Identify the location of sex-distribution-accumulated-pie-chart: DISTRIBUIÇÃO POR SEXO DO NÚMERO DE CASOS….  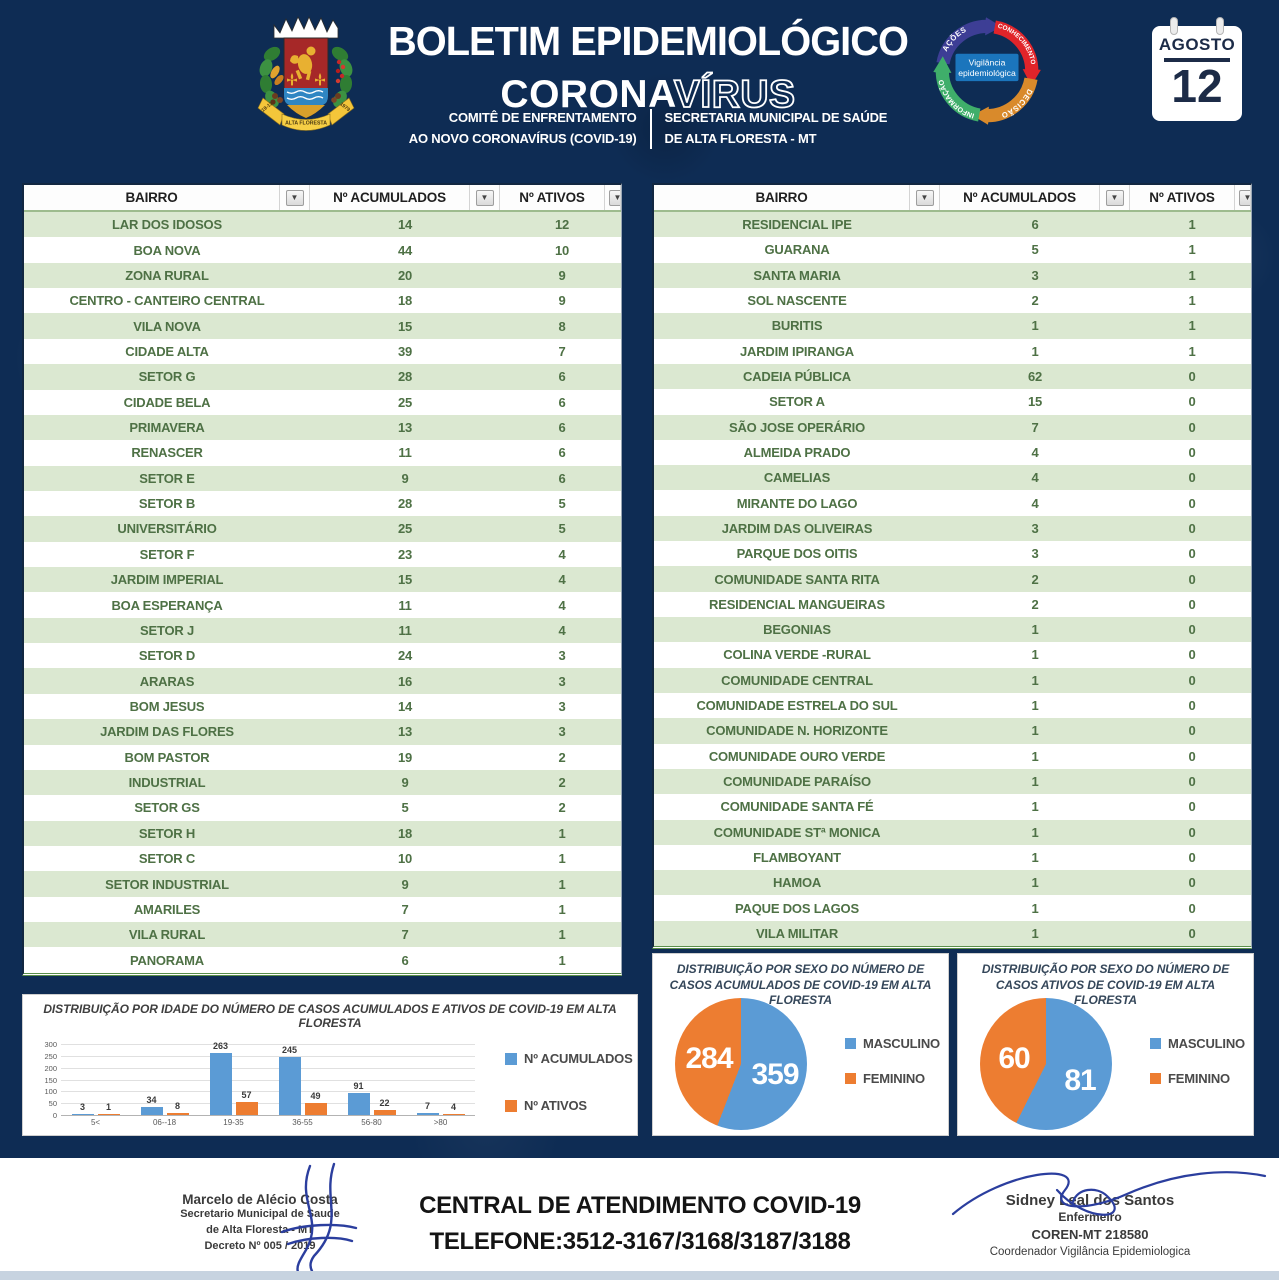
(800, 1044).